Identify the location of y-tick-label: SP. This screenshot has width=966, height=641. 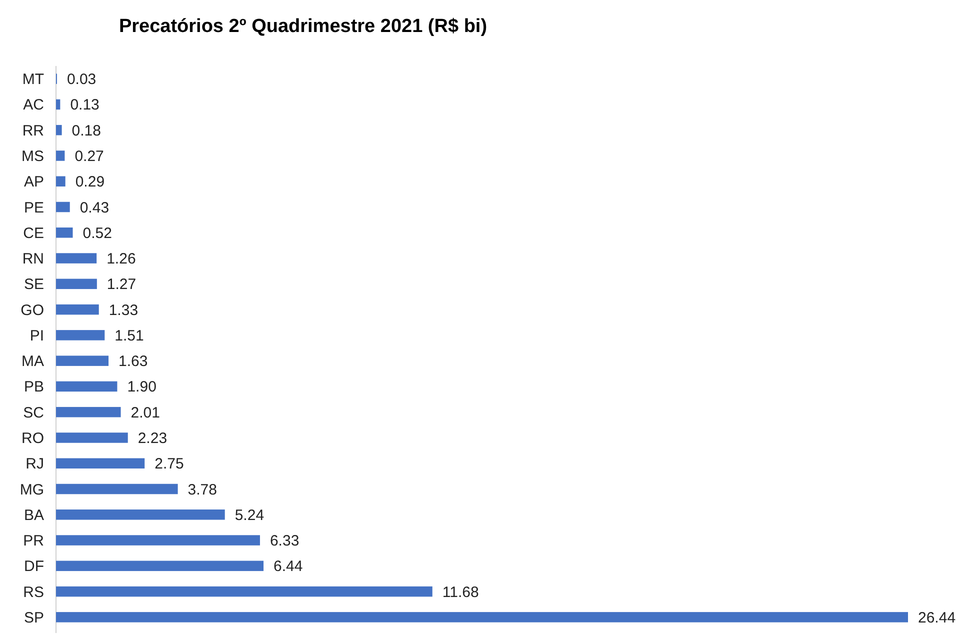
(34, 617).